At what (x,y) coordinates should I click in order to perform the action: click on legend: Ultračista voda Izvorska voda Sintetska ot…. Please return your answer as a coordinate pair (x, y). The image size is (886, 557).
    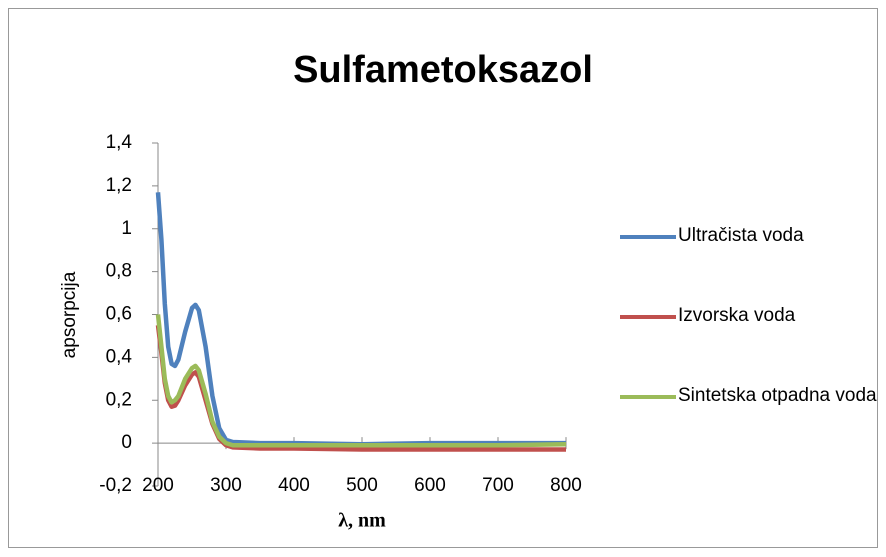
    Looking at the image, I should click on (750, 340).